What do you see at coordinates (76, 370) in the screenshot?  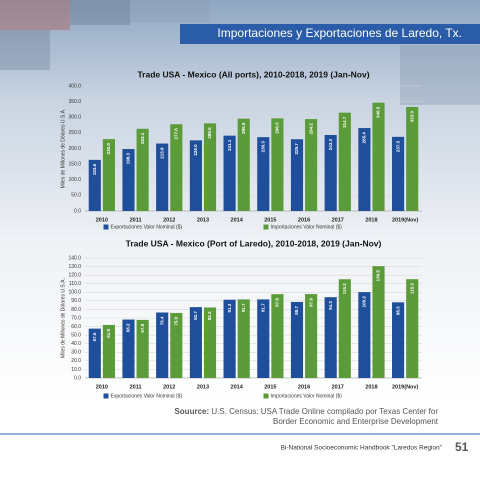 I see `y-tick-label: 10.0` at bounding box center [76, 370].